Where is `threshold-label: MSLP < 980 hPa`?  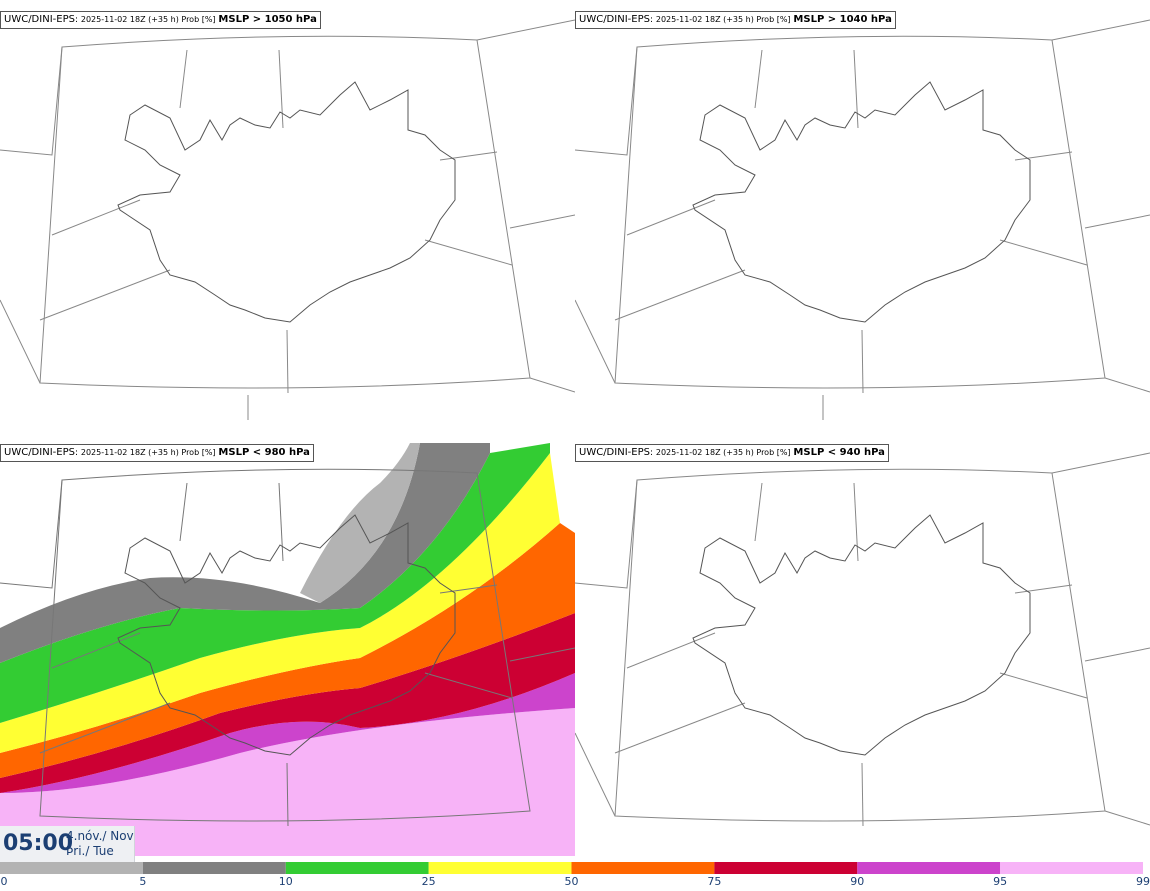 threshold-label: MSLP < 980 hPa is located at coordinates (264, 452).